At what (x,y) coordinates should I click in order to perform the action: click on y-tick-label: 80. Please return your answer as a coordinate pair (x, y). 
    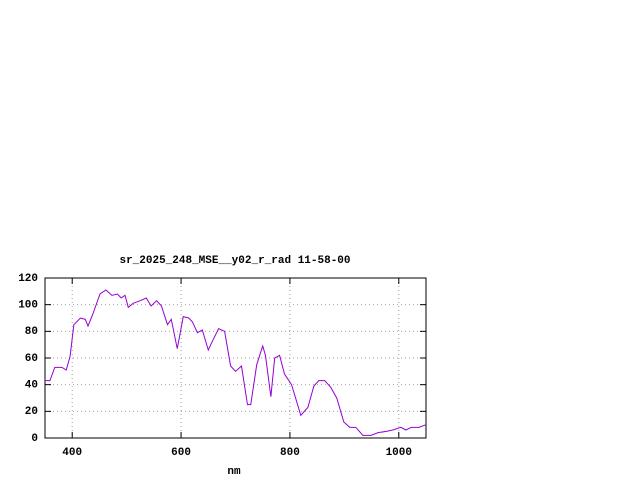
    Looking at the image, I should click on (31, 332).